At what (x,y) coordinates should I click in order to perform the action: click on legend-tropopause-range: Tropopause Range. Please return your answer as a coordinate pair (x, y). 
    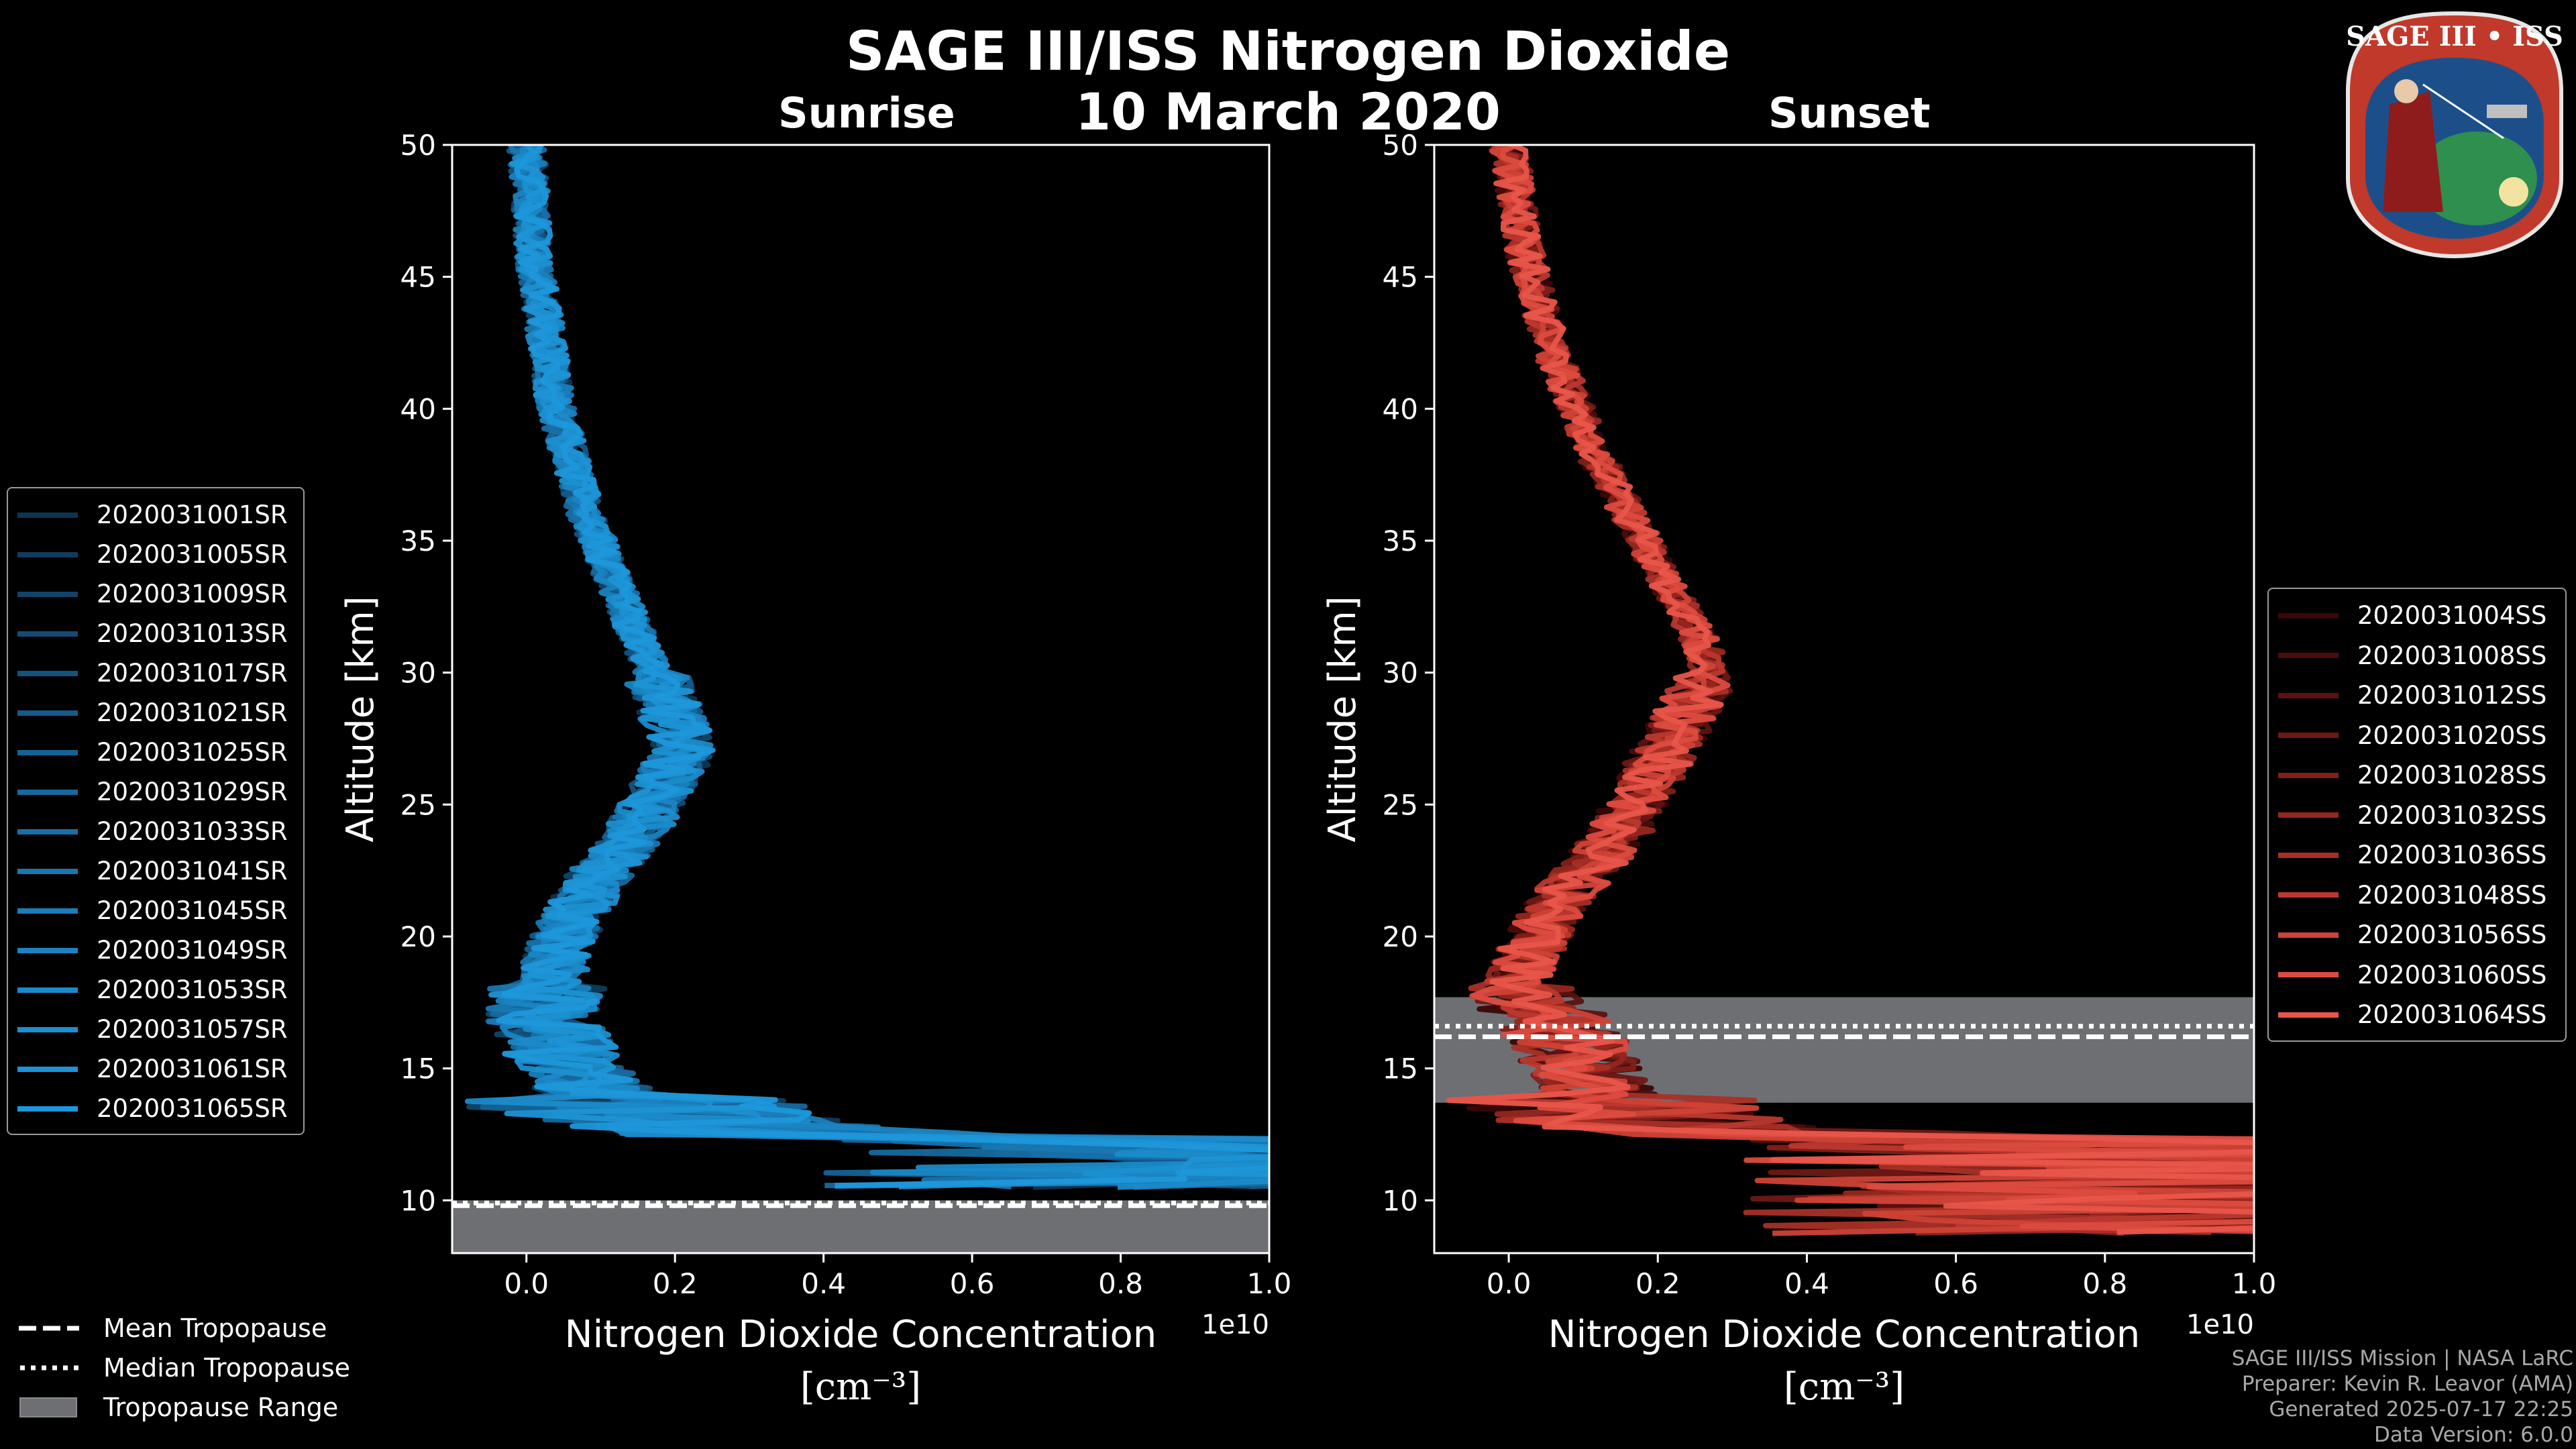
    Looking at the image, I should click on (184, 1407).